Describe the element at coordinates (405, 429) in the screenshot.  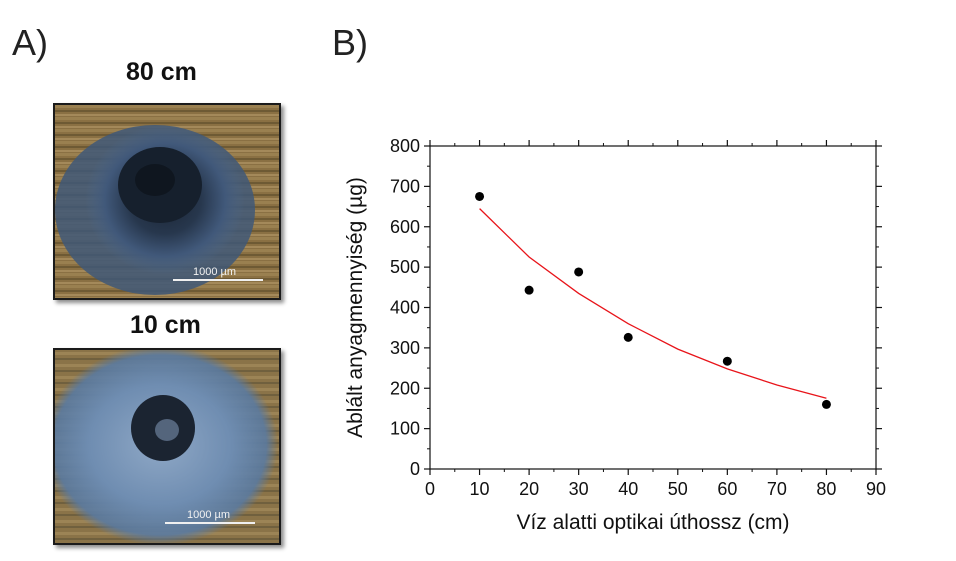
I see `y-tick-label: 100` at that location.